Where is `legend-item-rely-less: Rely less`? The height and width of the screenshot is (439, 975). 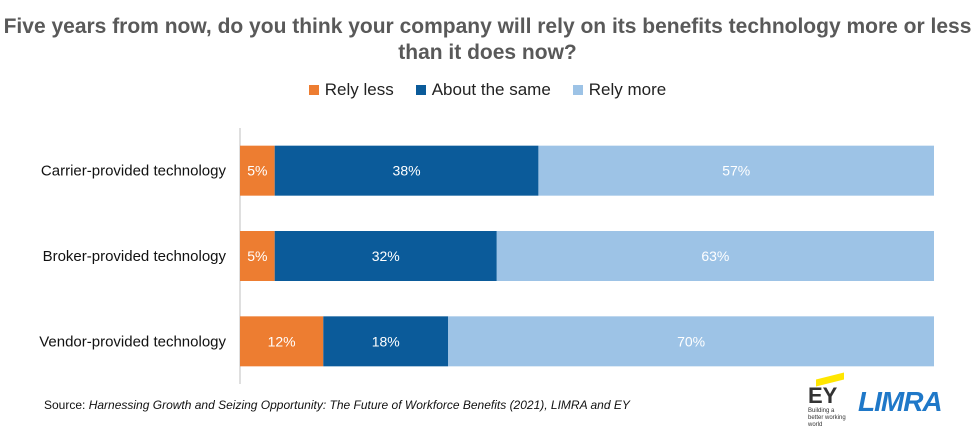
legend-item-rely-less: Rely less is located at coordinates (351, 90).